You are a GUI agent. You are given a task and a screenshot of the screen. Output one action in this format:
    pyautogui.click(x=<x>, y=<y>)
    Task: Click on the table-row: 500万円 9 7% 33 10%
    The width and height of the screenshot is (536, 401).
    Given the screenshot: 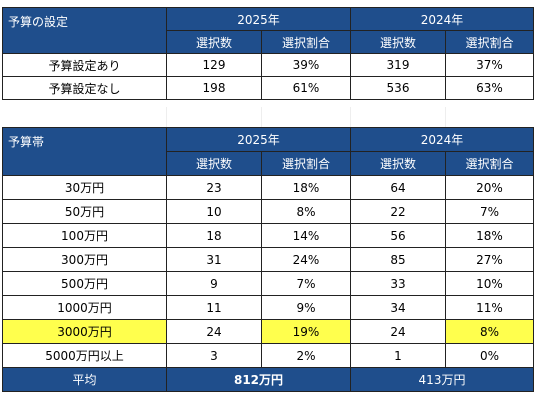 What is the action you would take?
    pyautogui.click(x=268, y=283)
    